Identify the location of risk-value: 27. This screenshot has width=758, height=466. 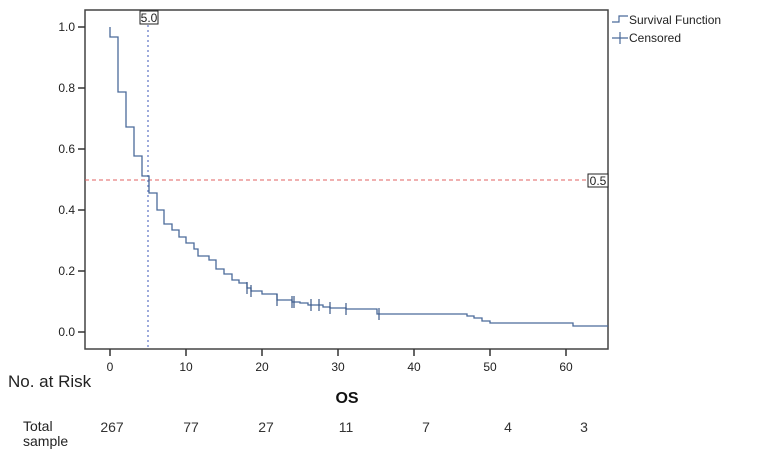
(266, 427).